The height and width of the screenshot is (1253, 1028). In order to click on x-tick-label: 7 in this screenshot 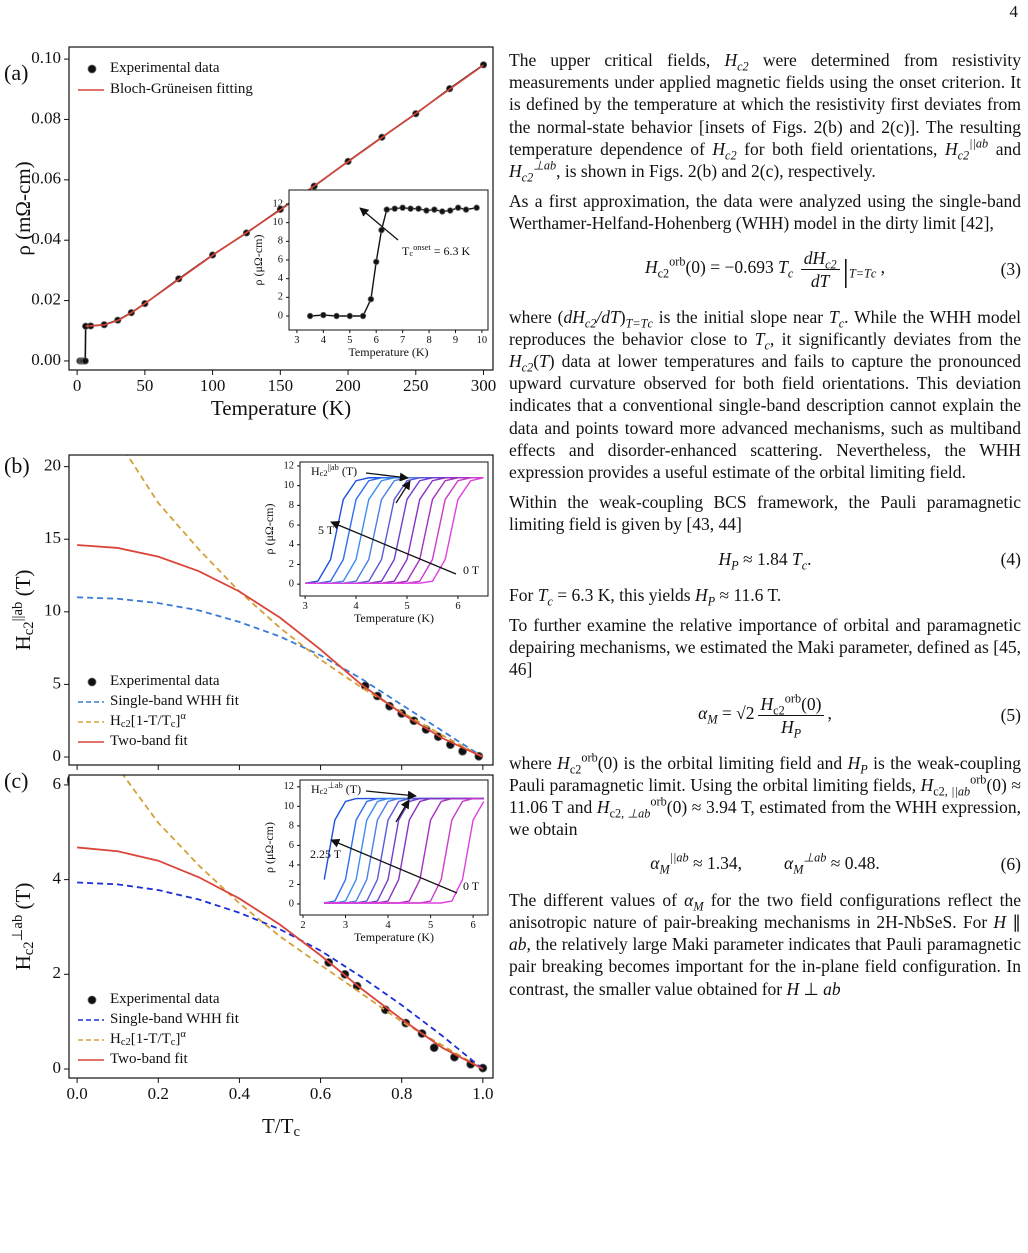, I will do `click(402, 340)`.